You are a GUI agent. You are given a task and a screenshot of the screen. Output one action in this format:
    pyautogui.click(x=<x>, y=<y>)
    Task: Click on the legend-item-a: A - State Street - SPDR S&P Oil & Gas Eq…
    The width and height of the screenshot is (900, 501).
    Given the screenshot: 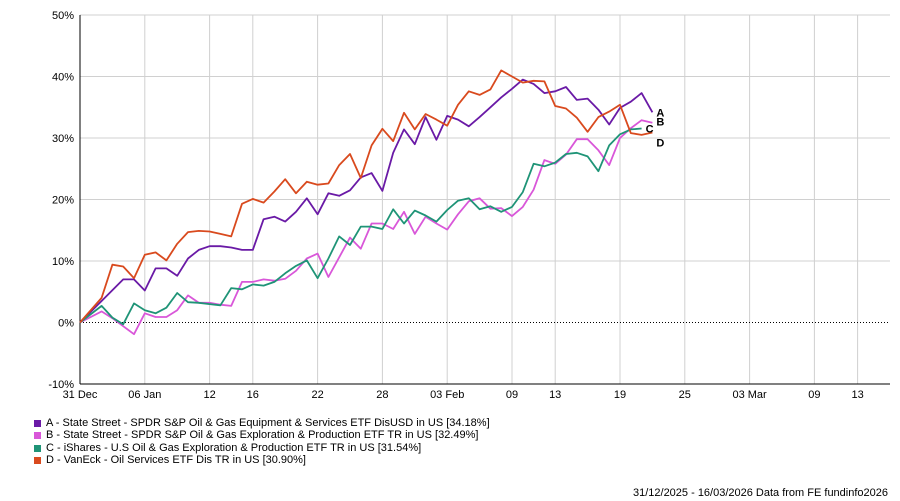 What is the action you would take?
    pyautogui.click(x=262, y=423)
    